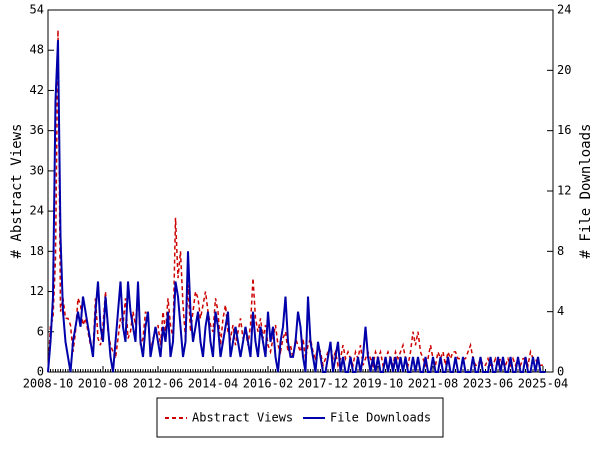 The image size is (600, 450). What do you see at coordinates (564, 70) in the screenshot?
I see `y2-tick-label: 20` at bounding box center [564, 70].